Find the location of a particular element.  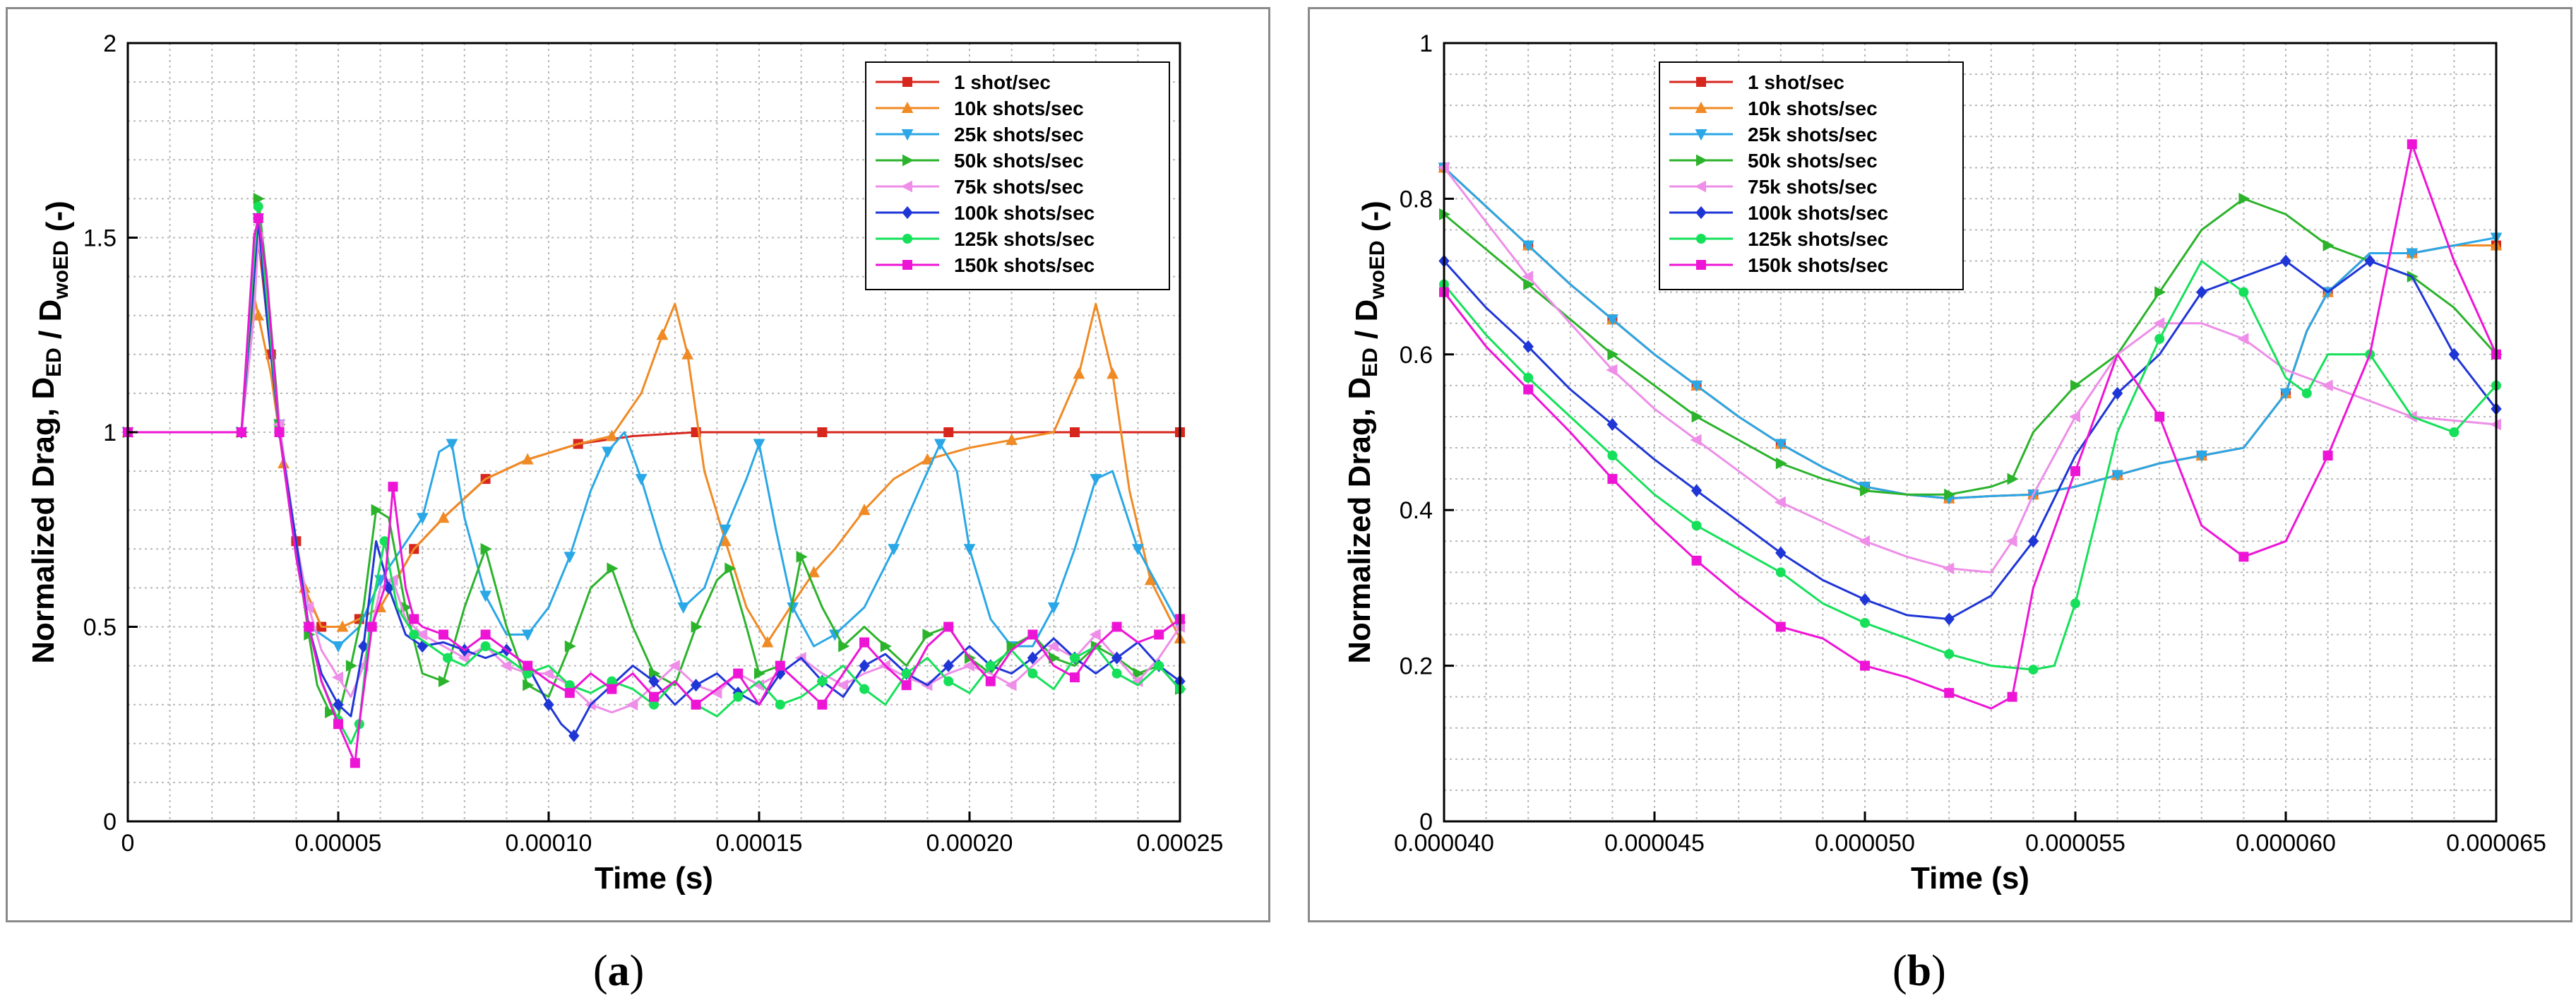

legend-item: 50k shots/sec is located at coordinates (1773, 161).